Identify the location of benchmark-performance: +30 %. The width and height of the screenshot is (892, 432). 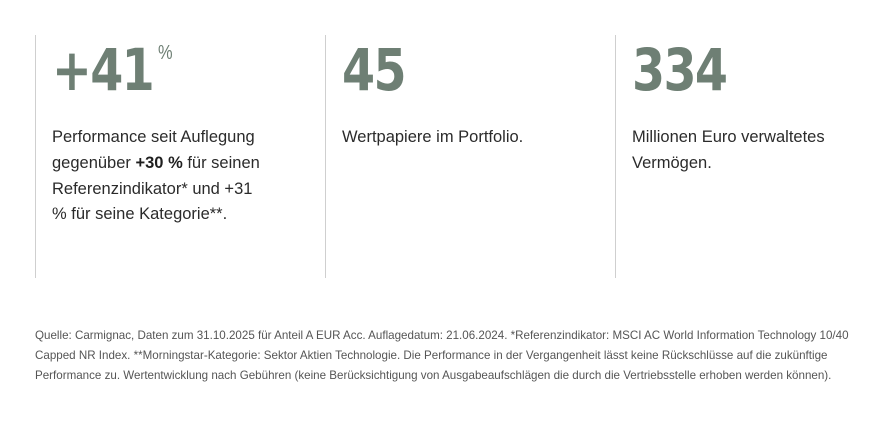
(159, 162).